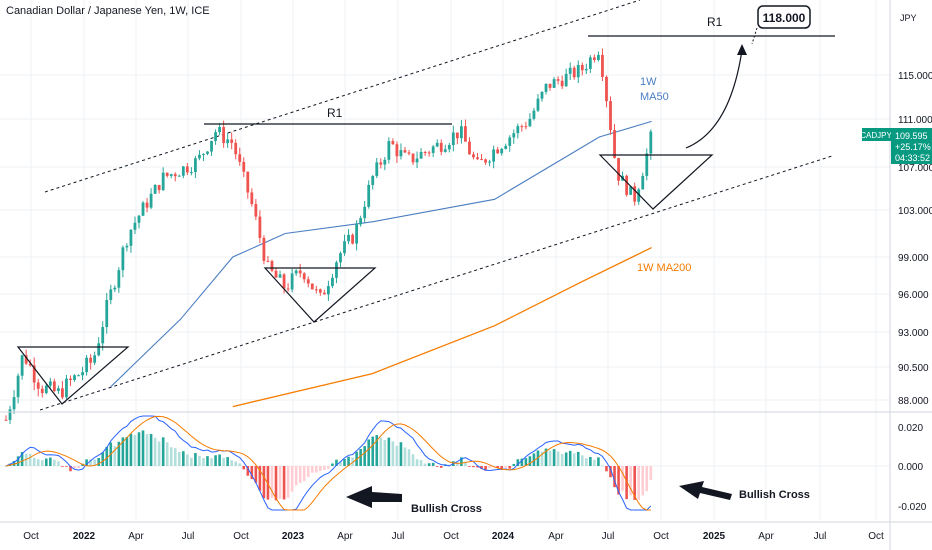 The image size is (932, 550). What do you see at coordinates (293, 536) in the screenshot?
I see `x-tick-label: 2023` at bounding box center [293, 536].